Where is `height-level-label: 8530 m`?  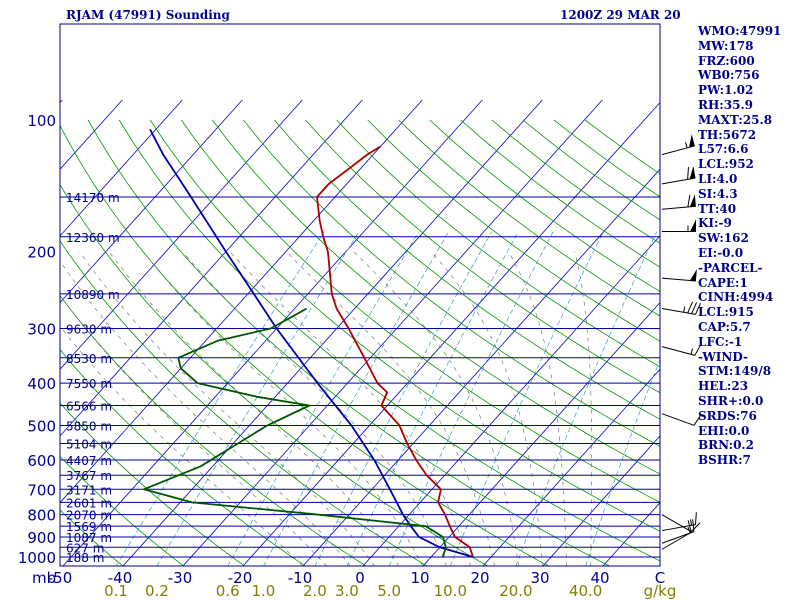
height-level-label: 8530 m is located at coordinates (89, 359).